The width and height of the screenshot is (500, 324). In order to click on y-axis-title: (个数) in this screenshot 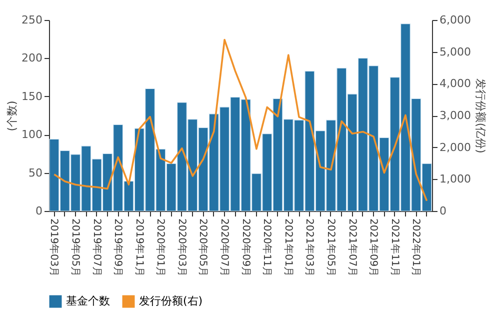, I will do `click(12, 116)`.